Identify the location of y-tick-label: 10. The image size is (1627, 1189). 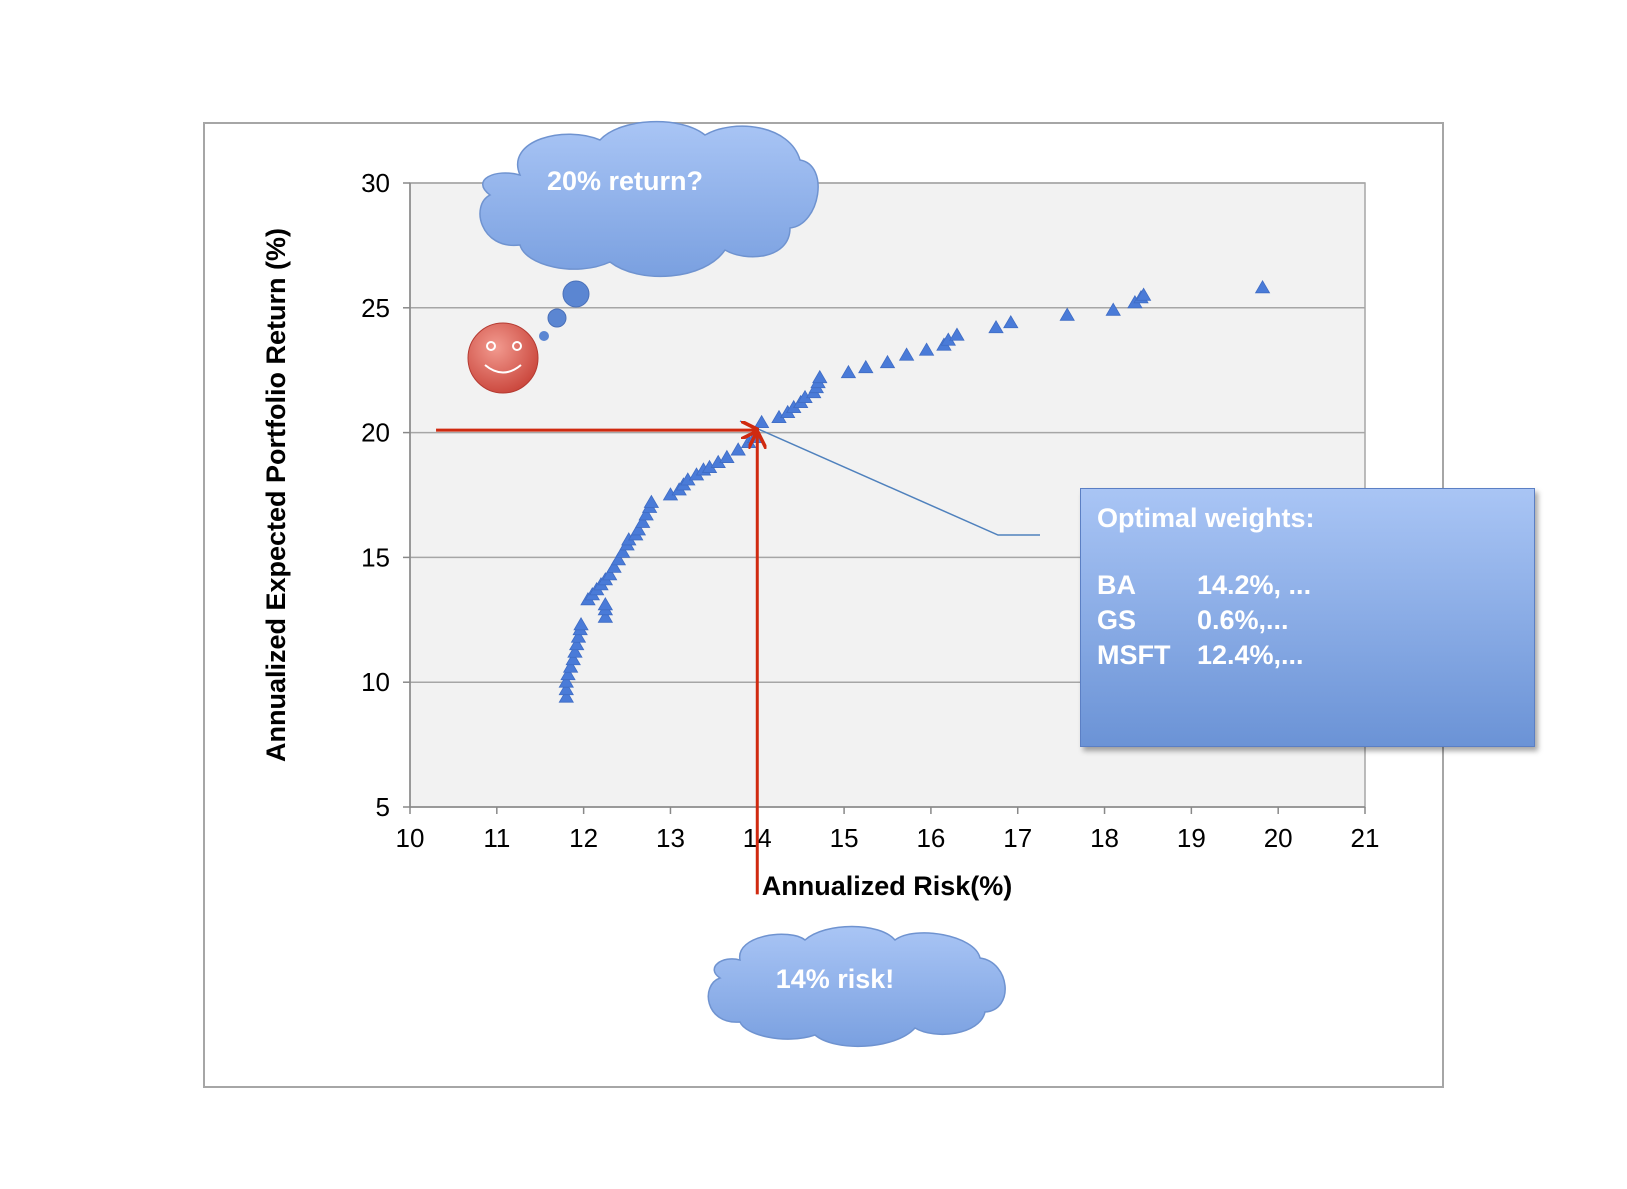
(375, 682).